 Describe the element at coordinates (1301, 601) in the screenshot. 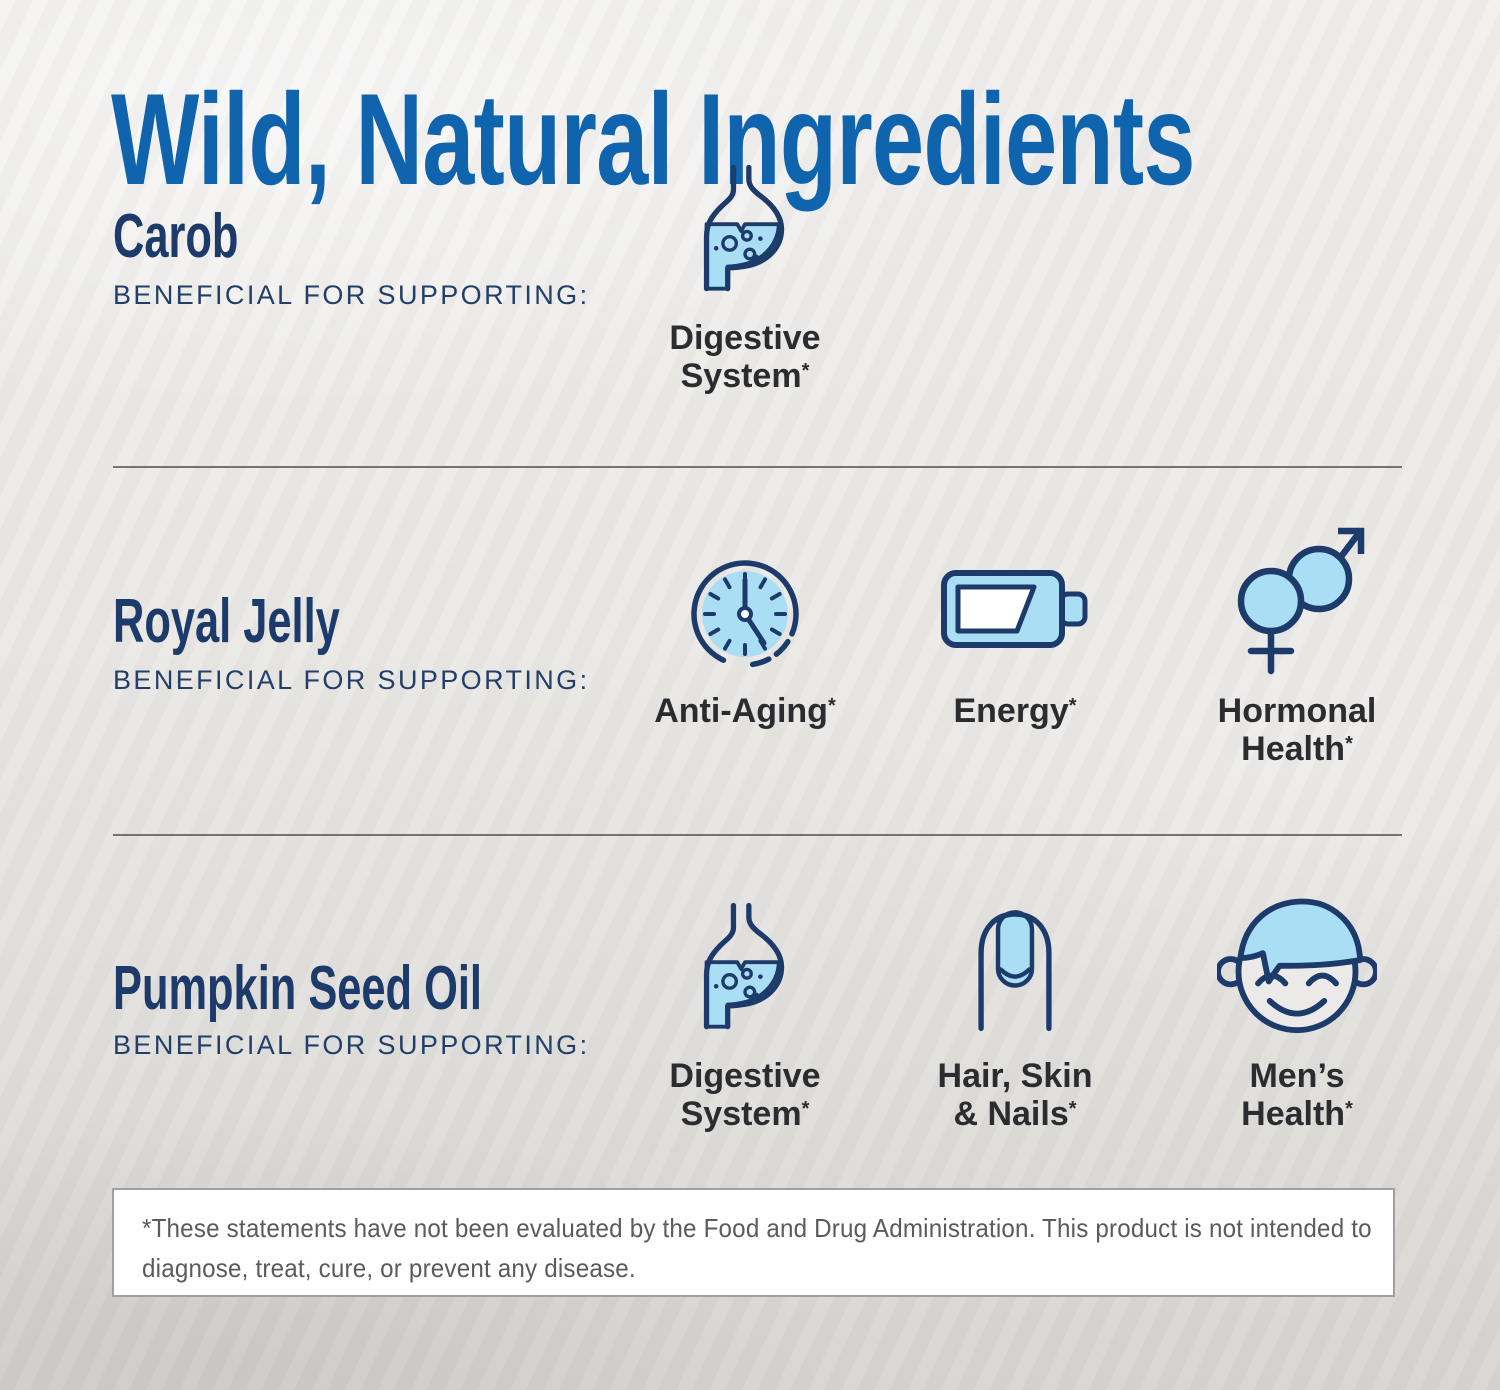

I see `gender-icon` at that location.